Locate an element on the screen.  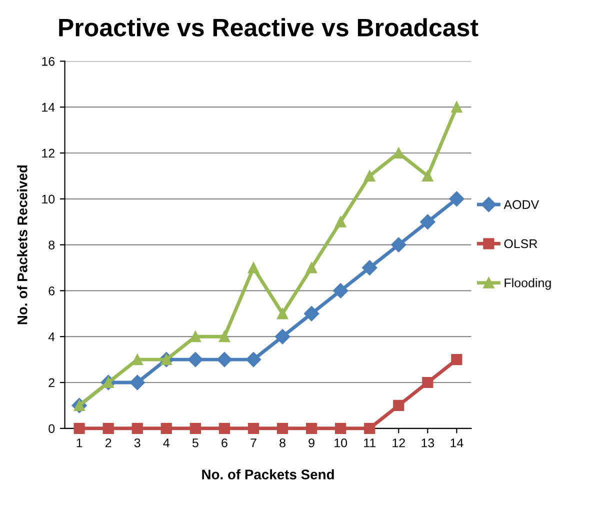
x-axis-title: No. of Packets Send is located at coordinates (268, 474).